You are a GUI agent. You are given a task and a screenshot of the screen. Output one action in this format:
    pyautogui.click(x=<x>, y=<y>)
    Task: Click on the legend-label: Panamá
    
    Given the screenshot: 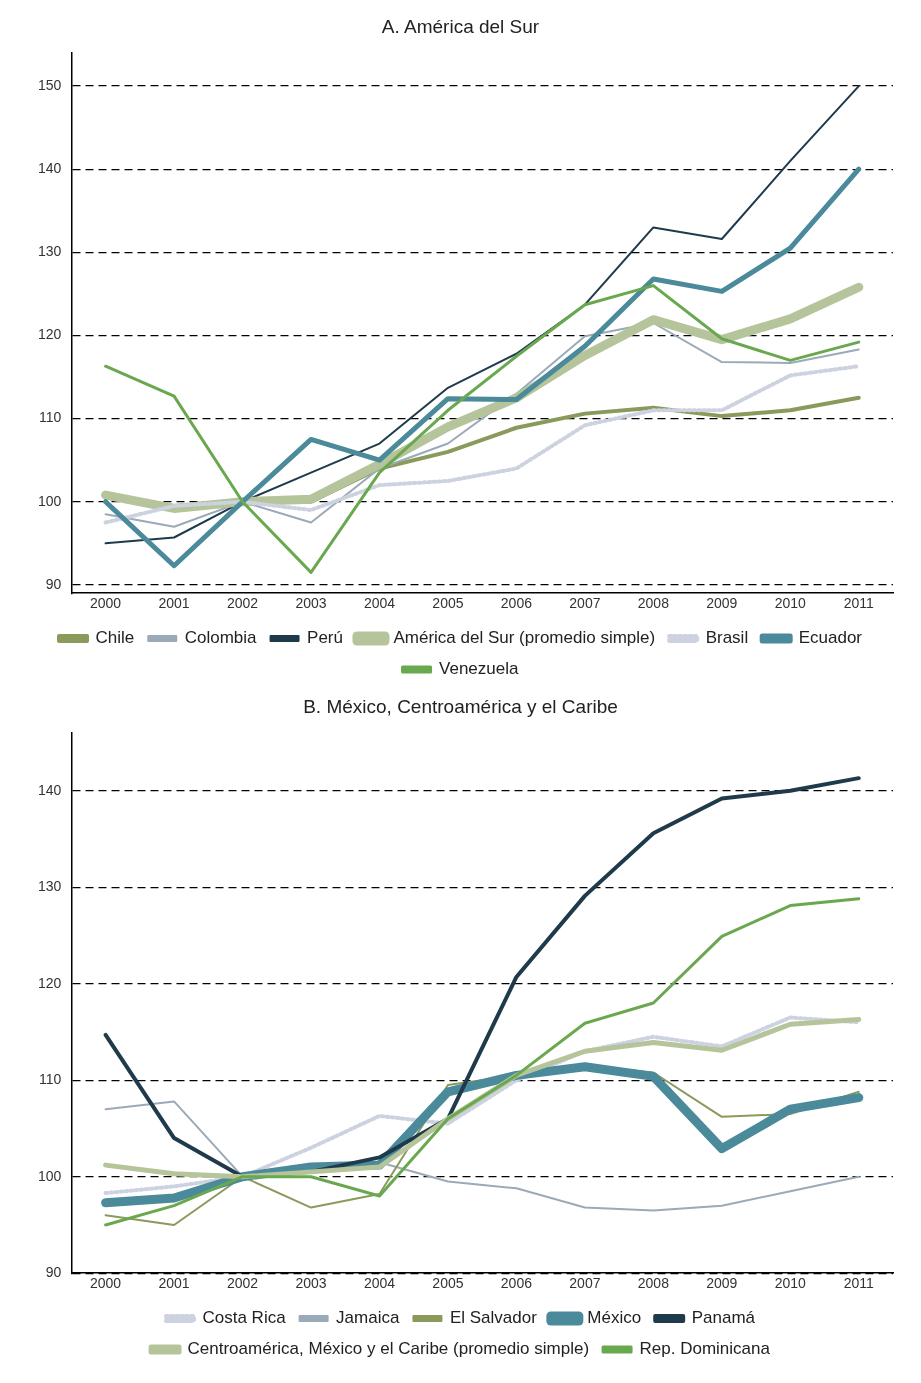 What is the action you would take?
    pyautogui.click(x=723, y=1318)
    